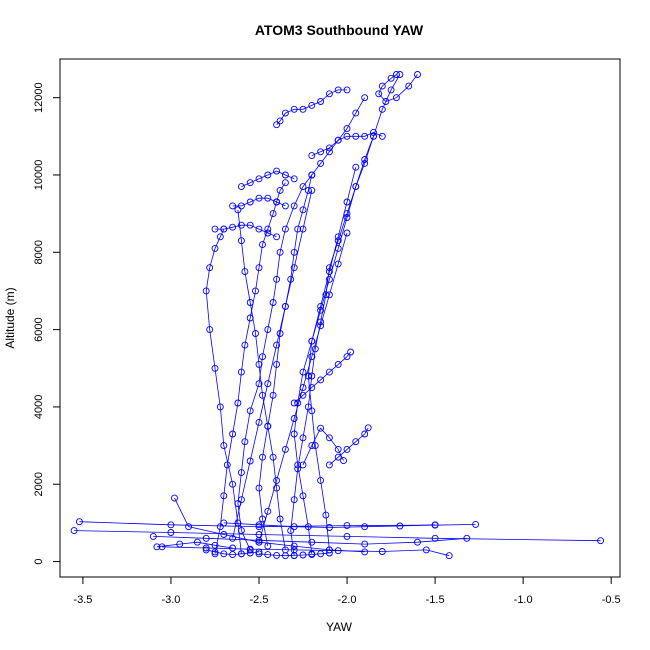  I want to click on x-tick-label: -1.5, so click(435, 600).